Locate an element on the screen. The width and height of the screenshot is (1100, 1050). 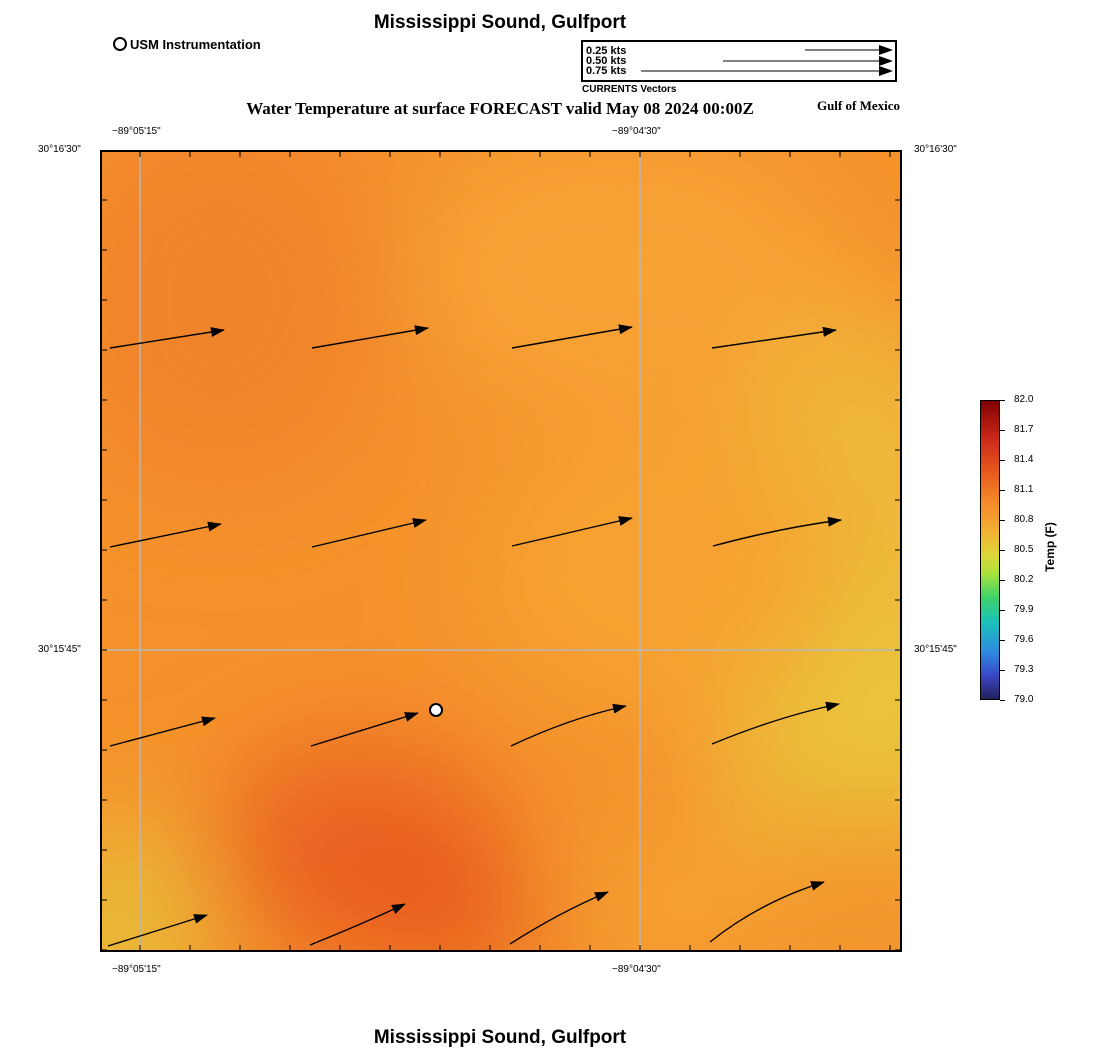
lat-label-left-1: 30°16'30" is located at coordinates (59, 149).